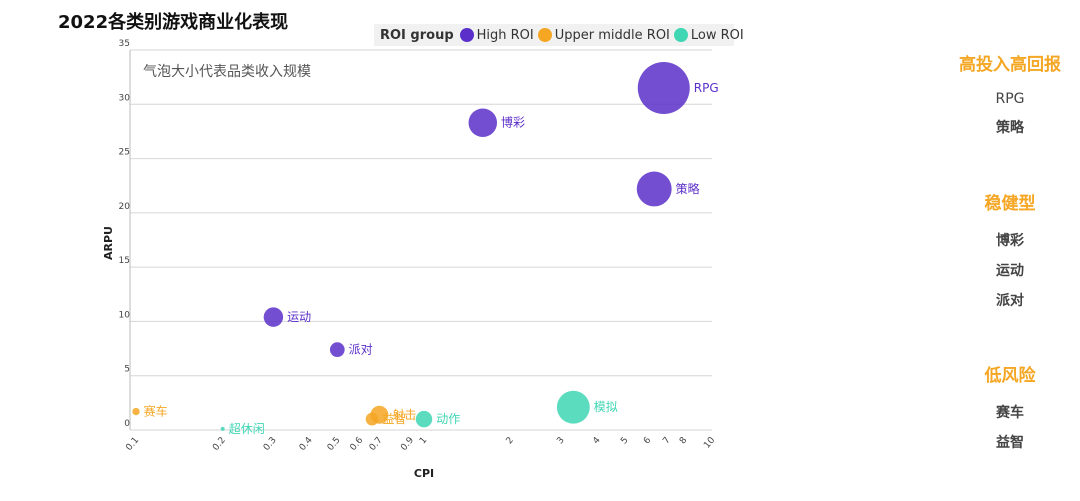 This screenshot has width=1080, height=501. Describe the element at coordinates (1010, 99) in the screenshot. I see `side-item: RPG` at that location.